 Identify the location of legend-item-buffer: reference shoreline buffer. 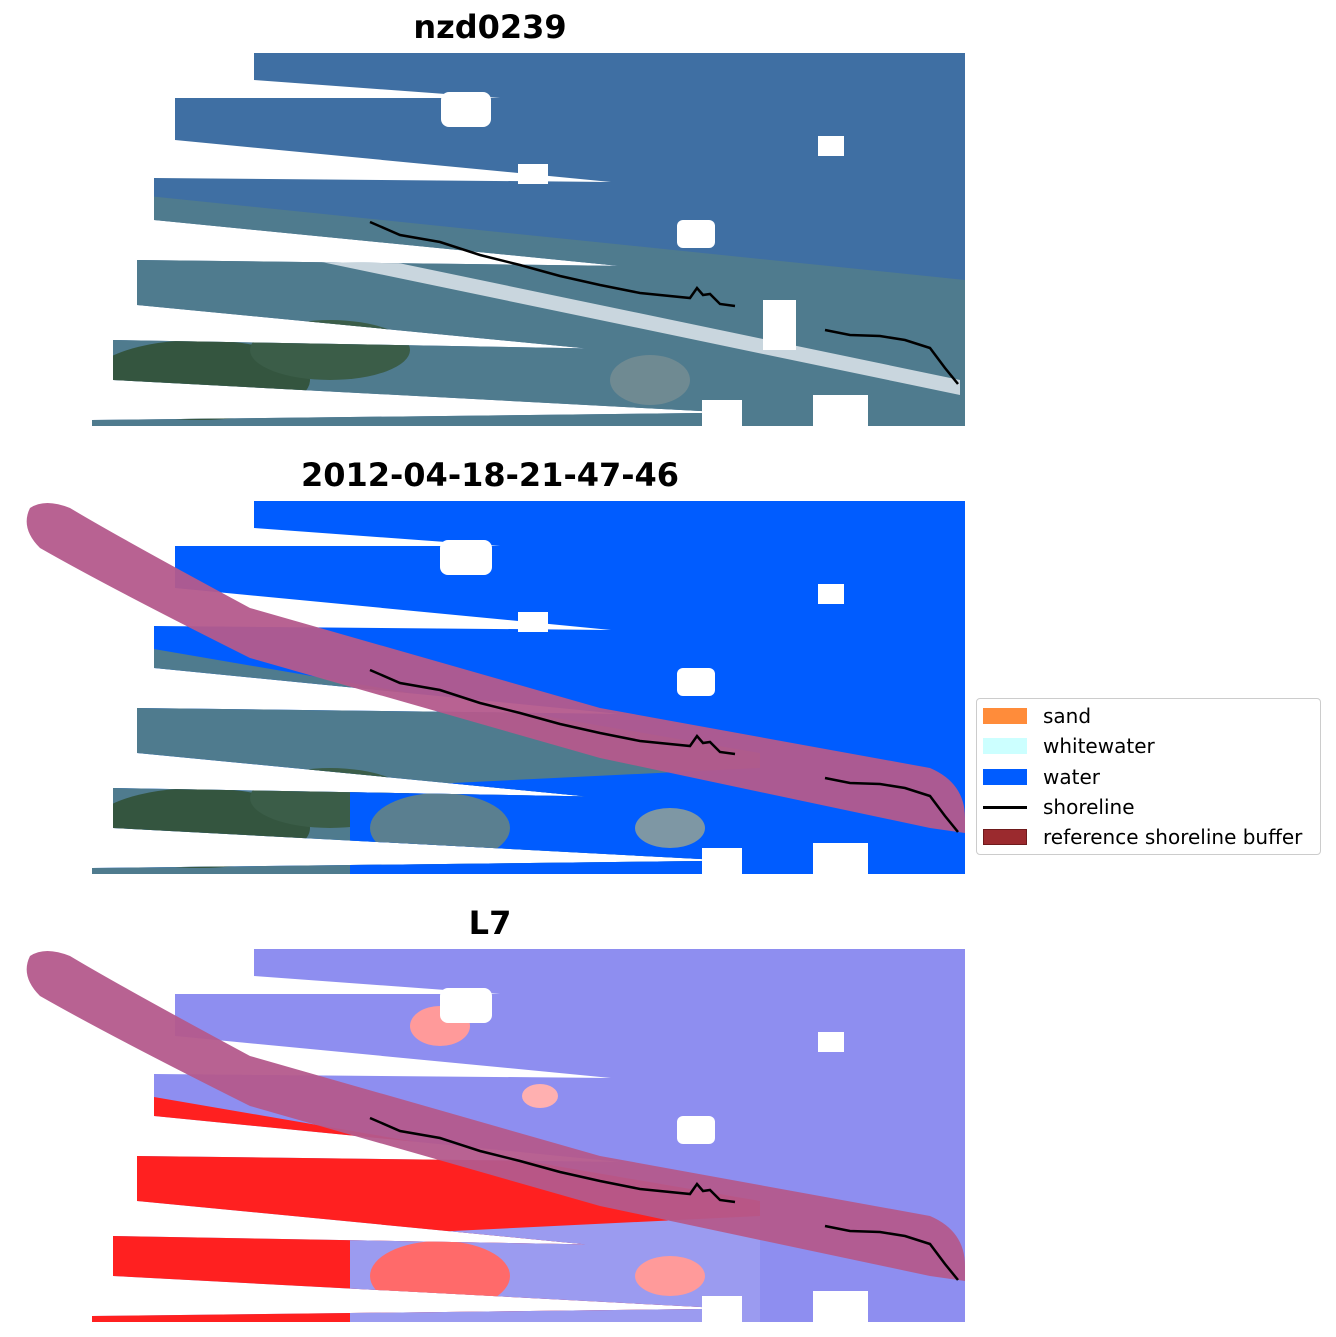
(1142, 837).